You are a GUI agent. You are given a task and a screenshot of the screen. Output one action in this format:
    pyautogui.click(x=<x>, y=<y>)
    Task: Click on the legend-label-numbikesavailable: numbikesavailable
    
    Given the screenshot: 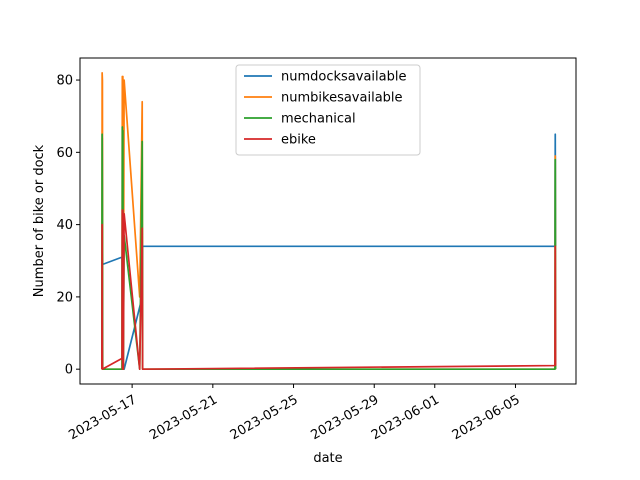 What is the action you would take?
    pyautogui.click(x=342, y=98)
    